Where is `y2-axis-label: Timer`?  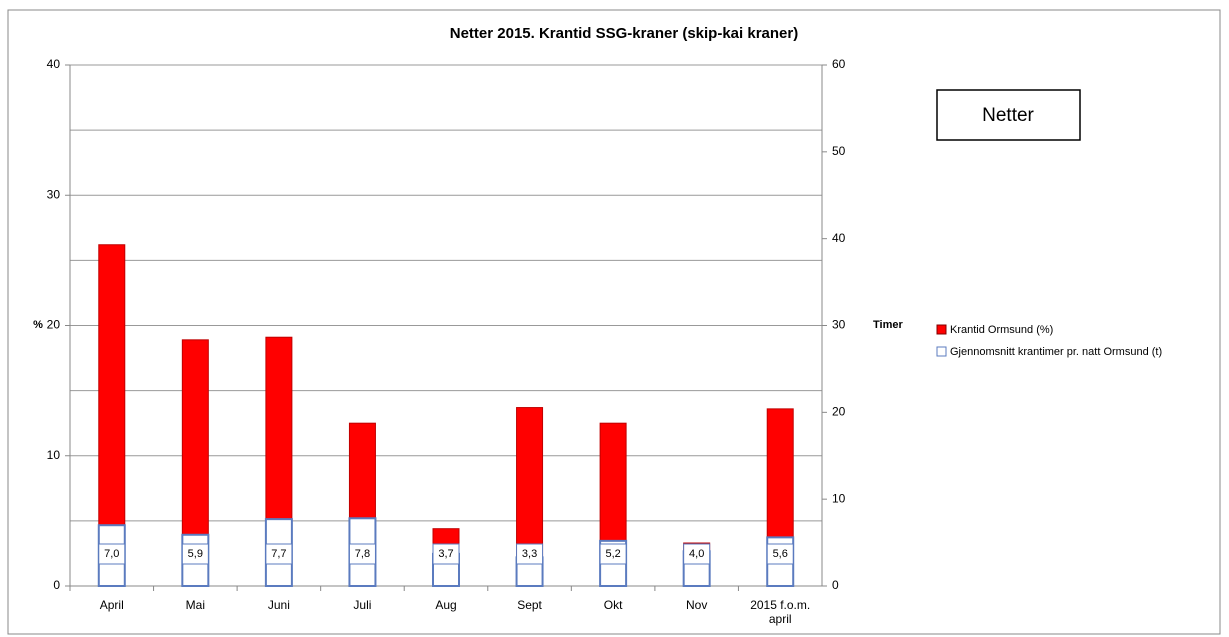 y2-axis-label: Timer is located at coordinates (888, 325).